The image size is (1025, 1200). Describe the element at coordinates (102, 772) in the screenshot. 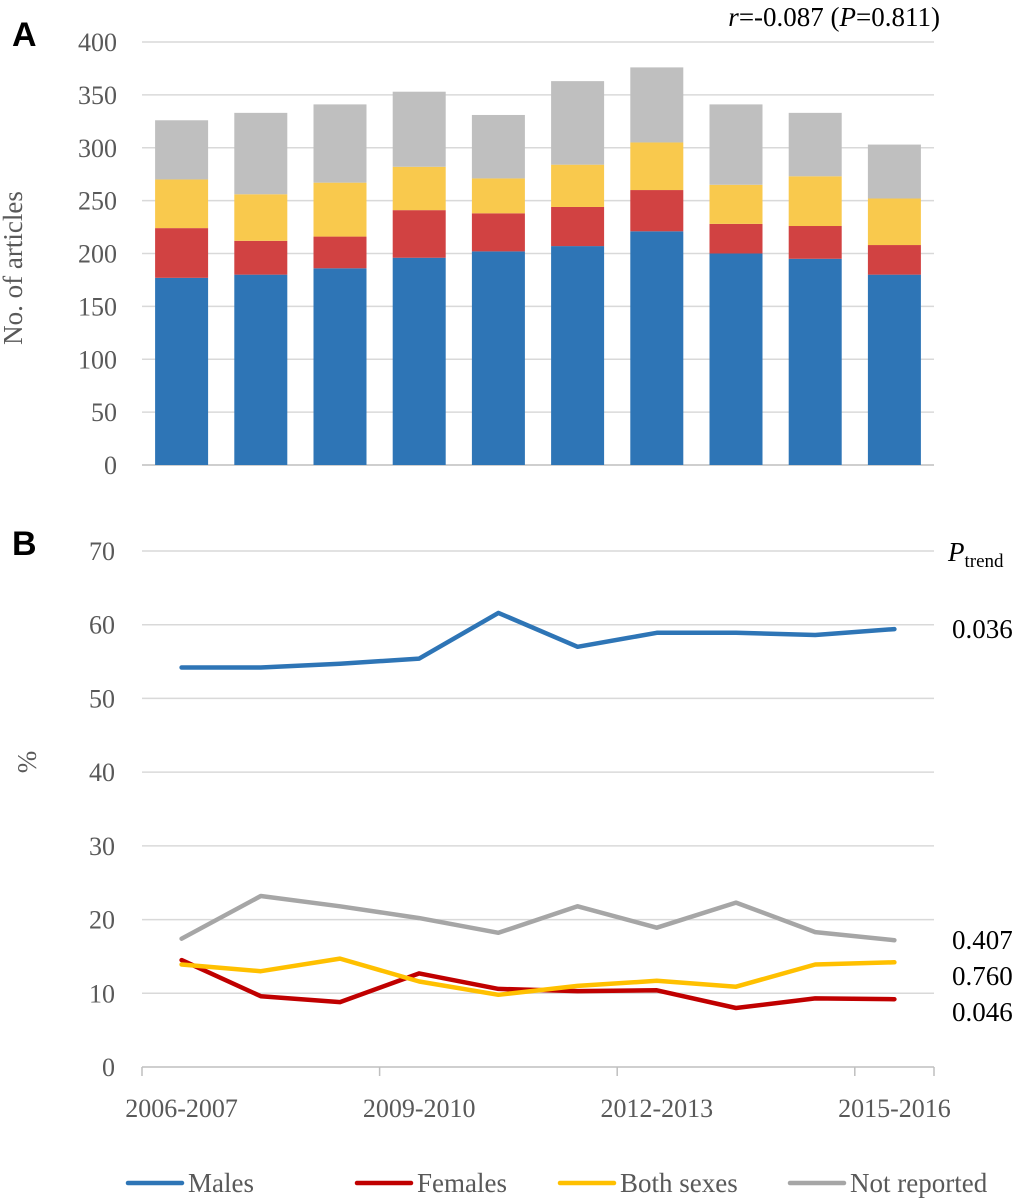

I see `panel-b-ytick-label: 40` at that location.